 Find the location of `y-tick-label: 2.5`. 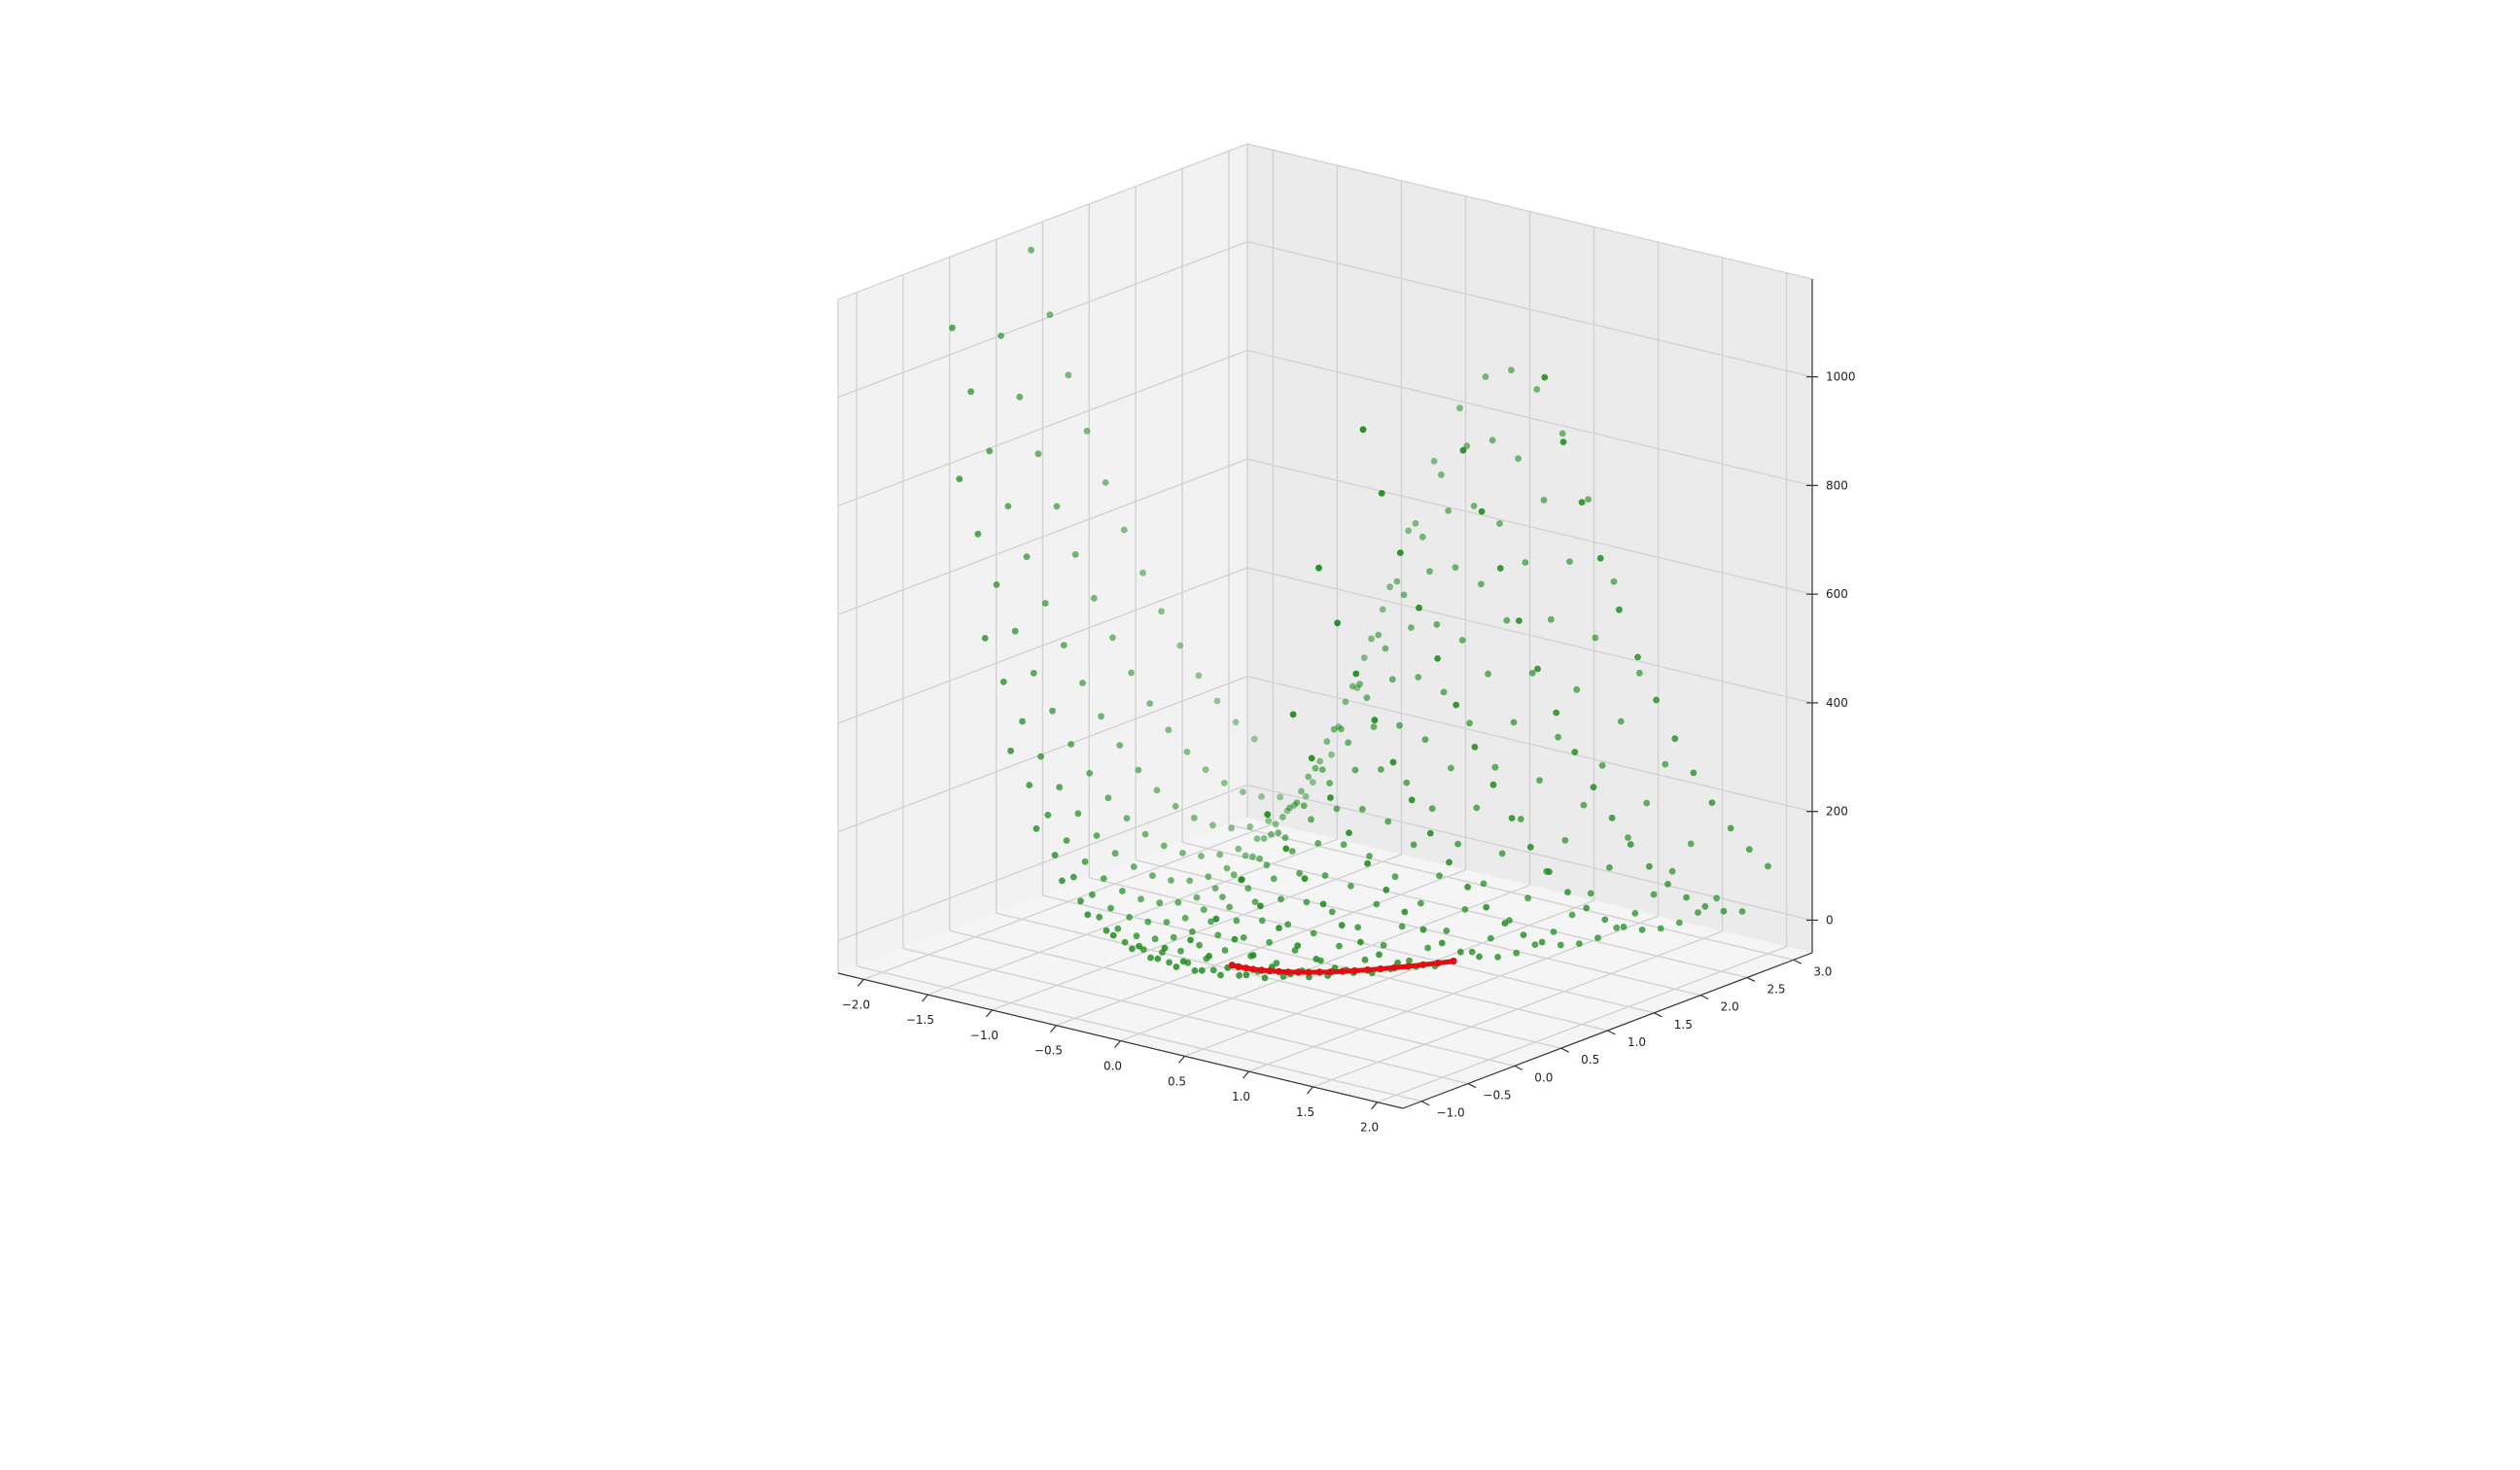

y-tick-label: 2.5 is located at coordinates (1776, 990).